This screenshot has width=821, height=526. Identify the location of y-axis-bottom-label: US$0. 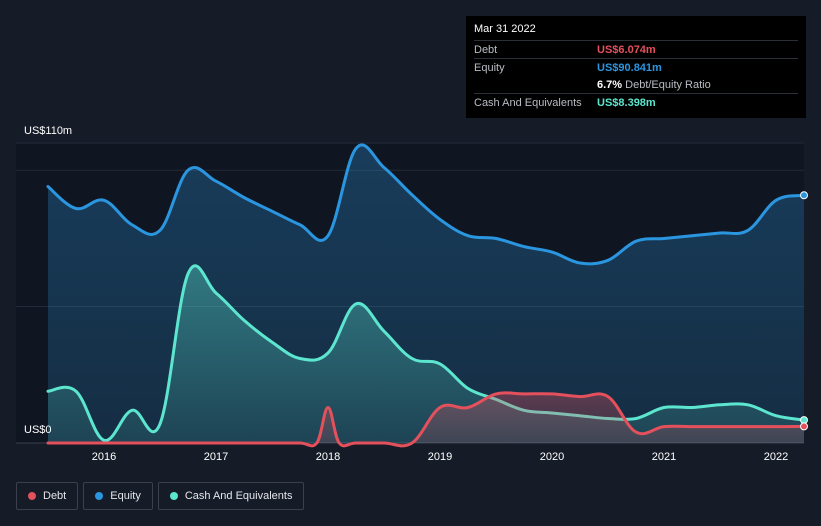
(38, 430).